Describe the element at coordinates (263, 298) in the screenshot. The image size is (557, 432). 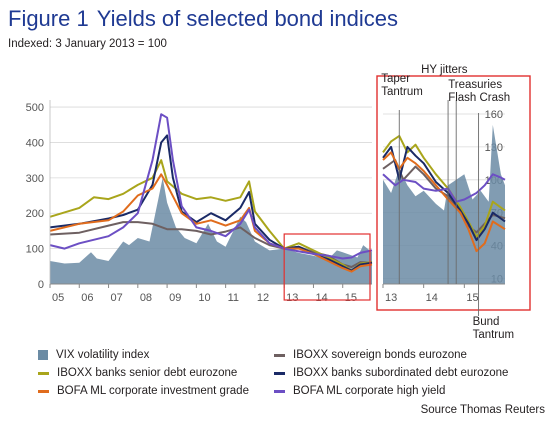
I see `main-x-tick-label: 12` at that location.